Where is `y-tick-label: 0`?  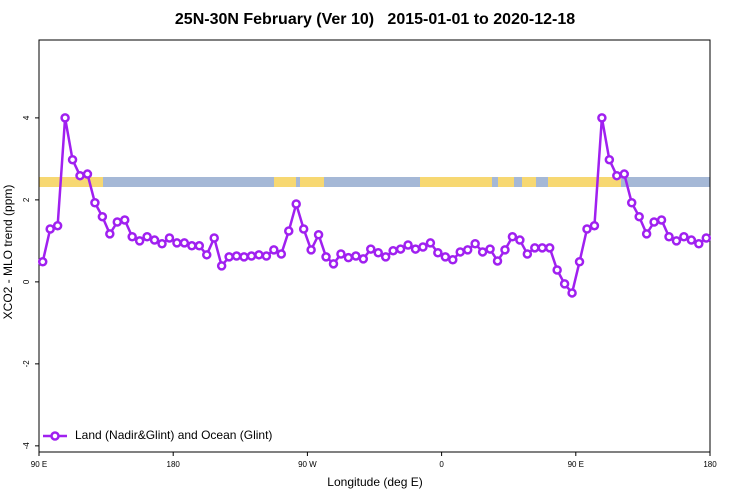 y-tick-label: 0 is located at coordinates (26, 281).